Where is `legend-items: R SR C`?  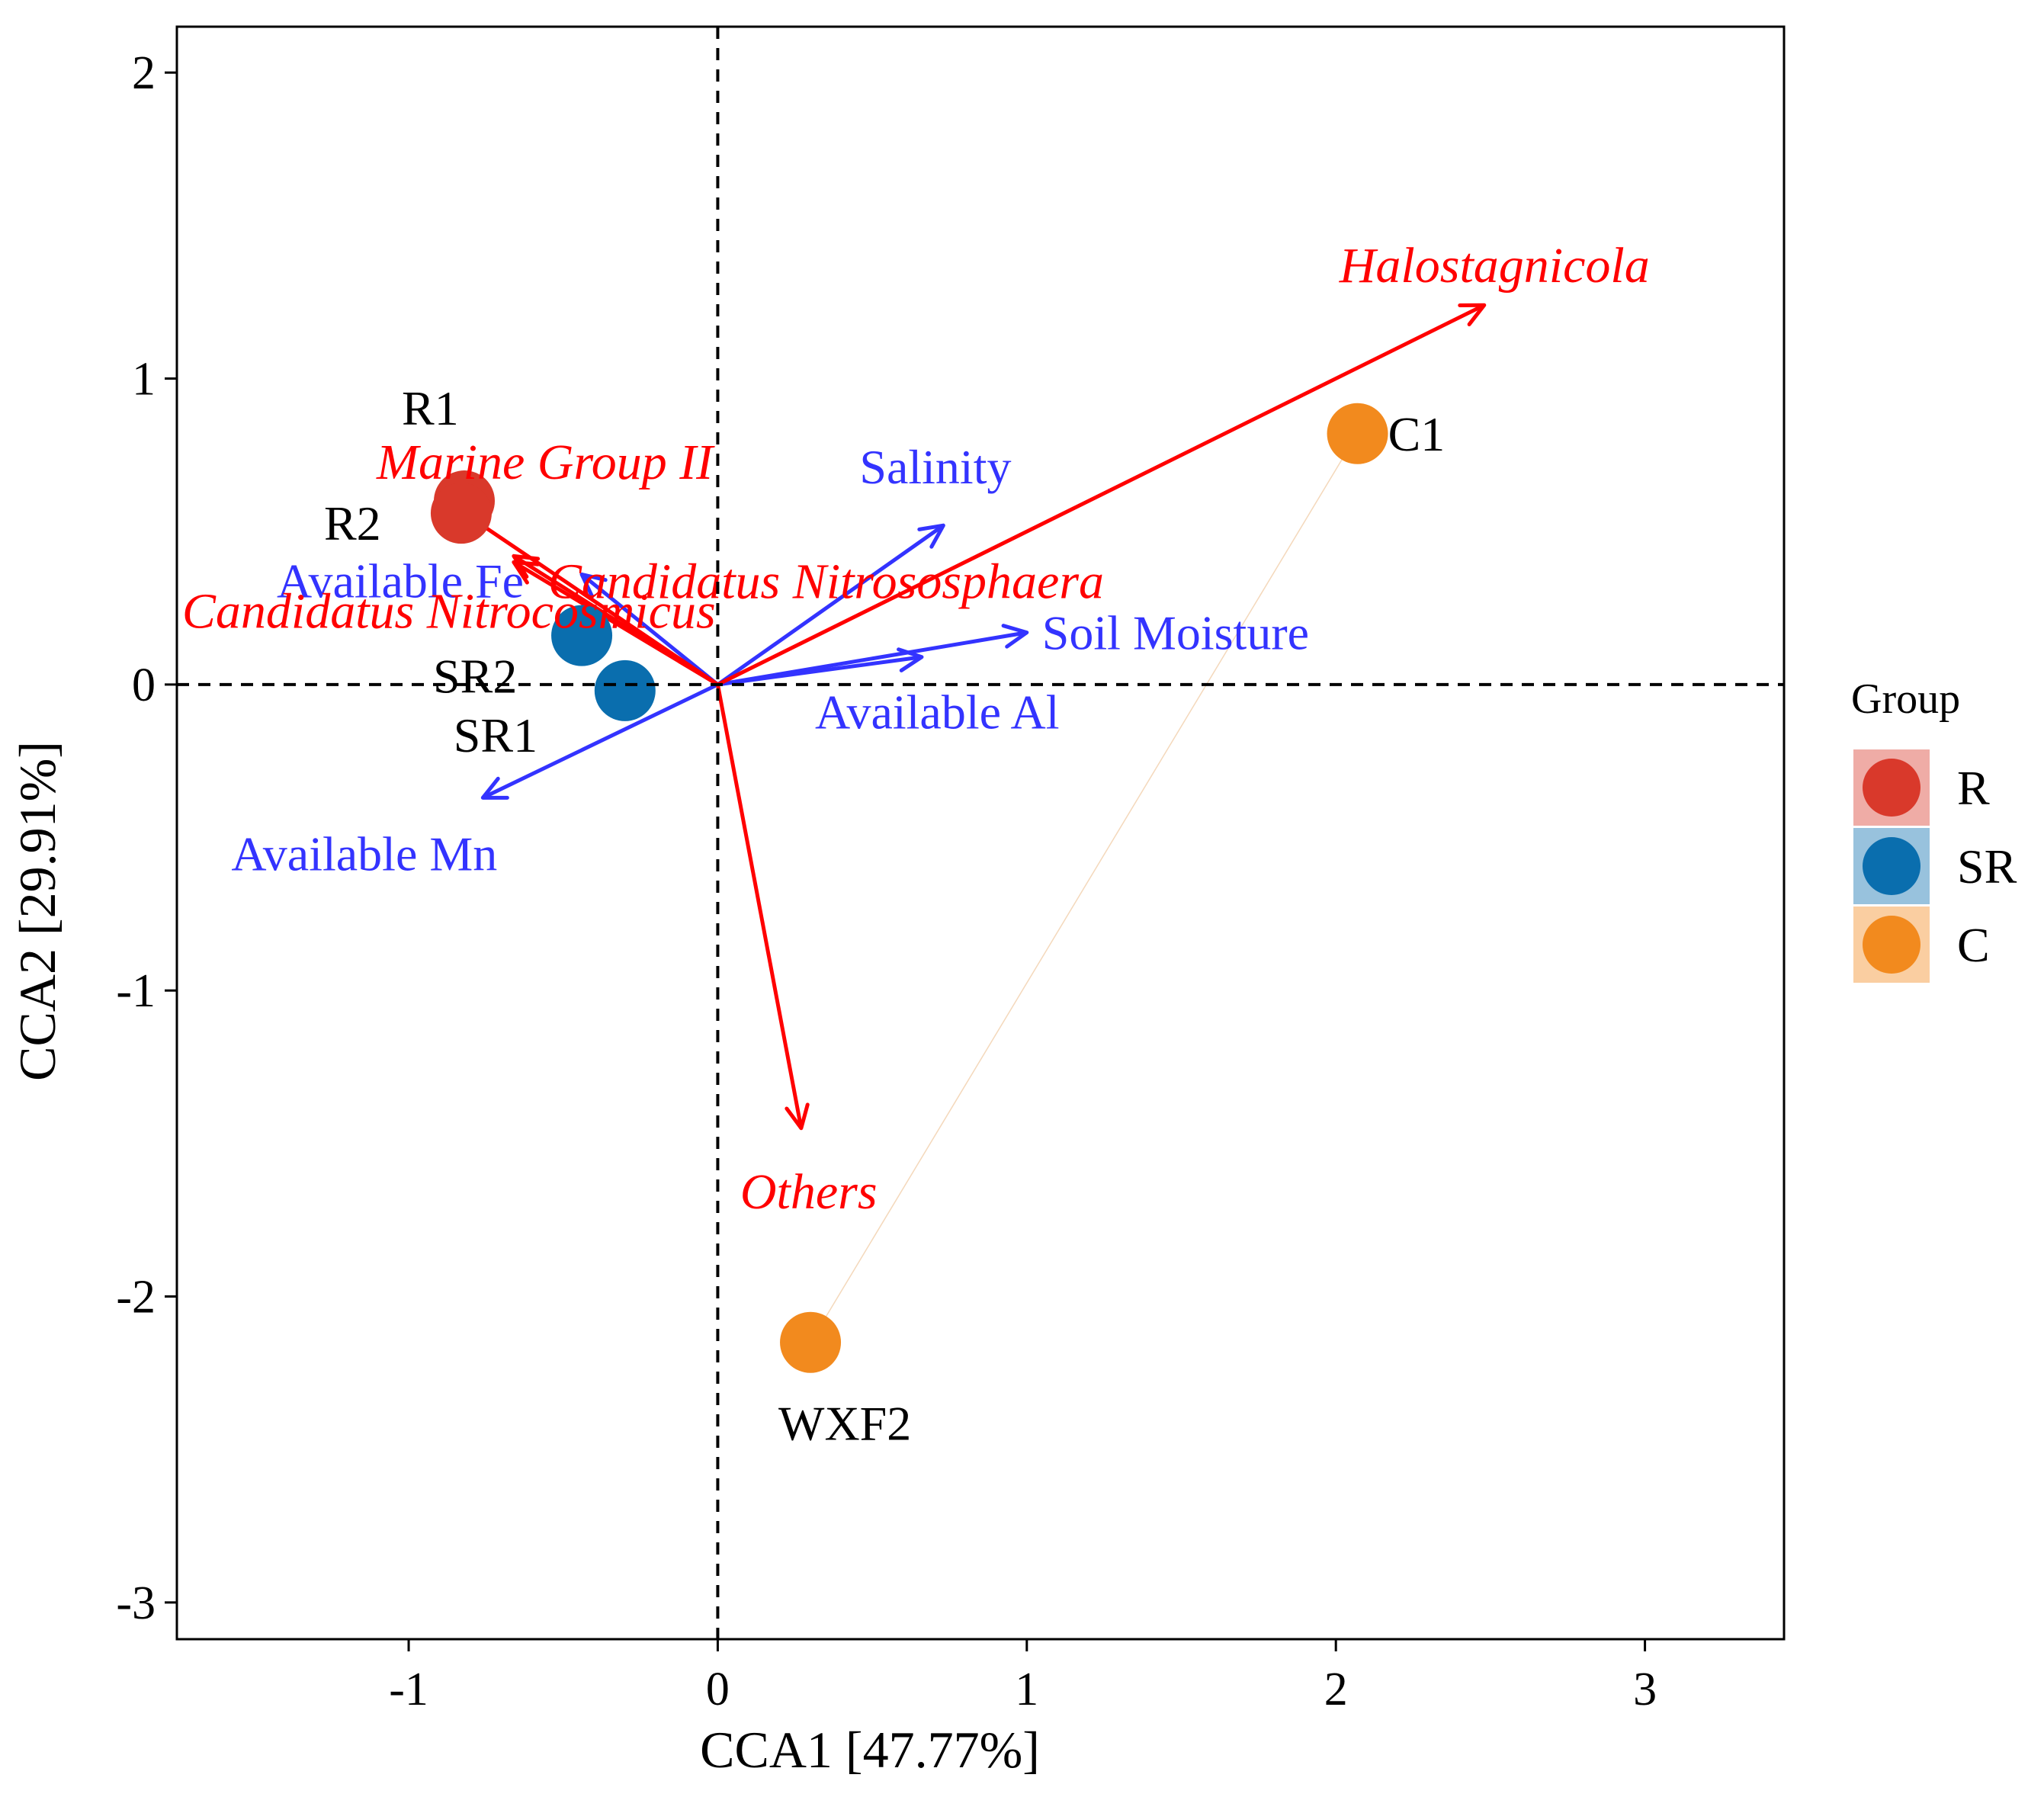 legend-items: R SR C is located at coordinates (1935, 866).